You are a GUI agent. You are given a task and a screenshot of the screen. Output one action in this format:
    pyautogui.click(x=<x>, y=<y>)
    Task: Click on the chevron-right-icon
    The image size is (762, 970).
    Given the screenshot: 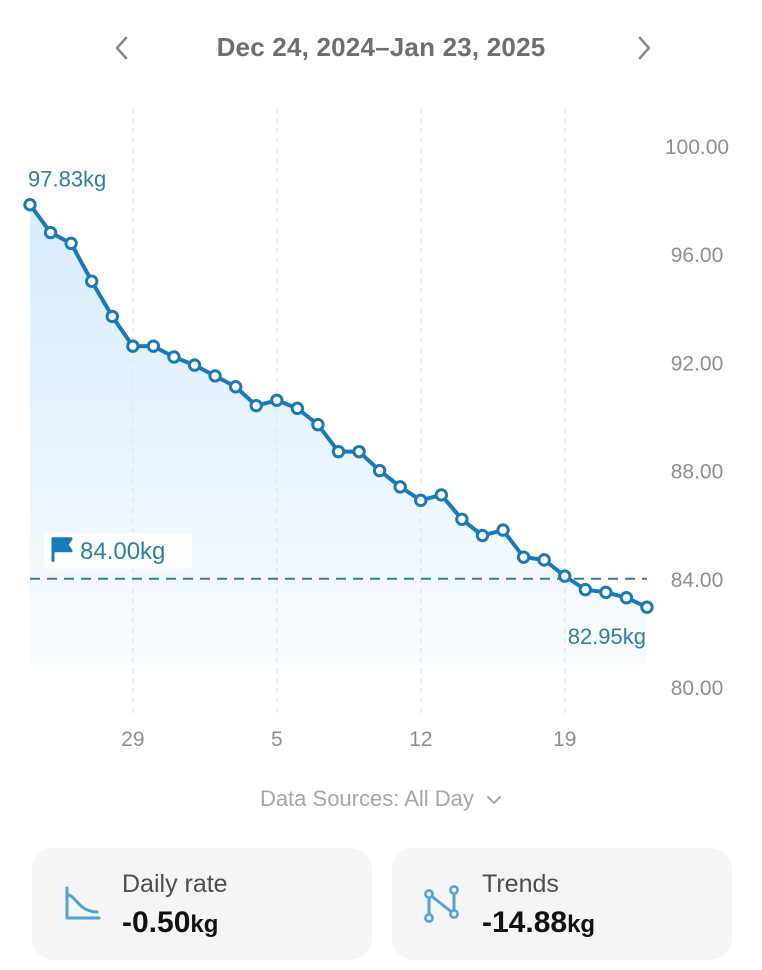 What is the action you would take?
    pyautogui.click(x=644, y=48)
    